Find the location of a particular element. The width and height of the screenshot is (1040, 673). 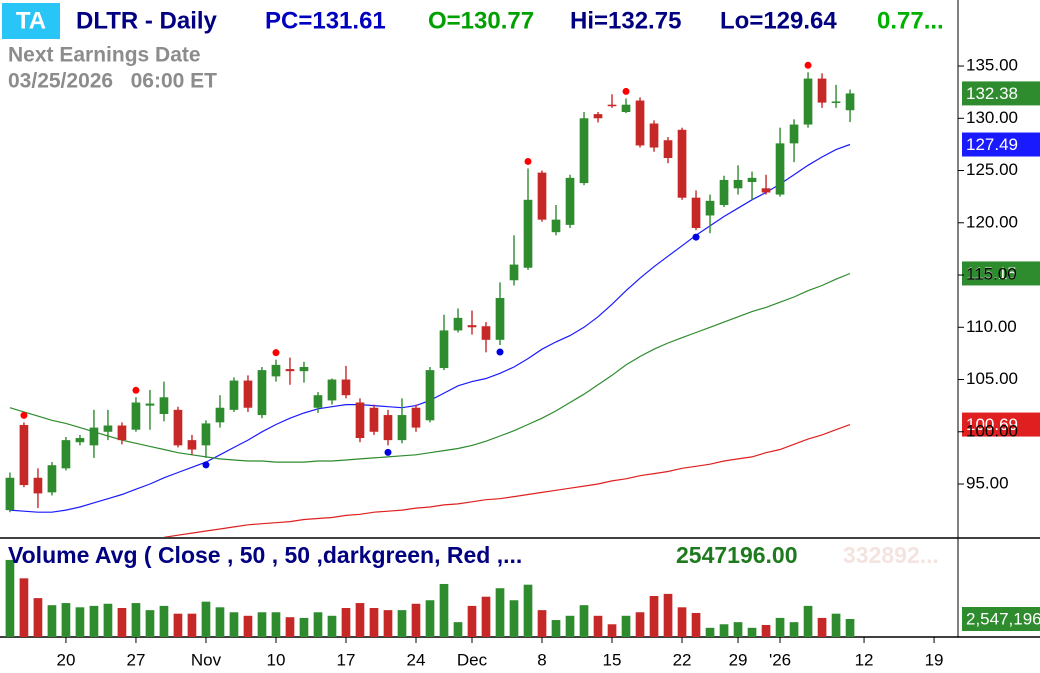

x-tick-label: '26 is located at coordinates (780, 659).